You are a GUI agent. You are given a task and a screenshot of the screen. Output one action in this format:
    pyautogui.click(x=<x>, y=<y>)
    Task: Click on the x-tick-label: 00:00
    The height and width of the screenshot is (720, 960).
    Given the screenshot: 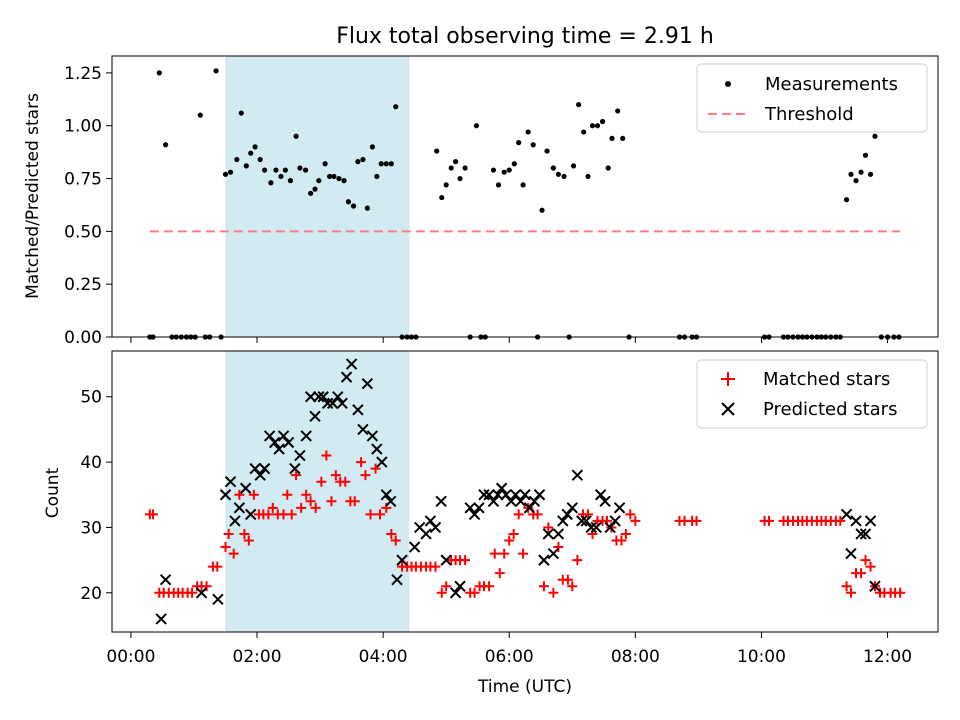 What is the action you would take?
    pyautogui.click(x=130, y=657)
    